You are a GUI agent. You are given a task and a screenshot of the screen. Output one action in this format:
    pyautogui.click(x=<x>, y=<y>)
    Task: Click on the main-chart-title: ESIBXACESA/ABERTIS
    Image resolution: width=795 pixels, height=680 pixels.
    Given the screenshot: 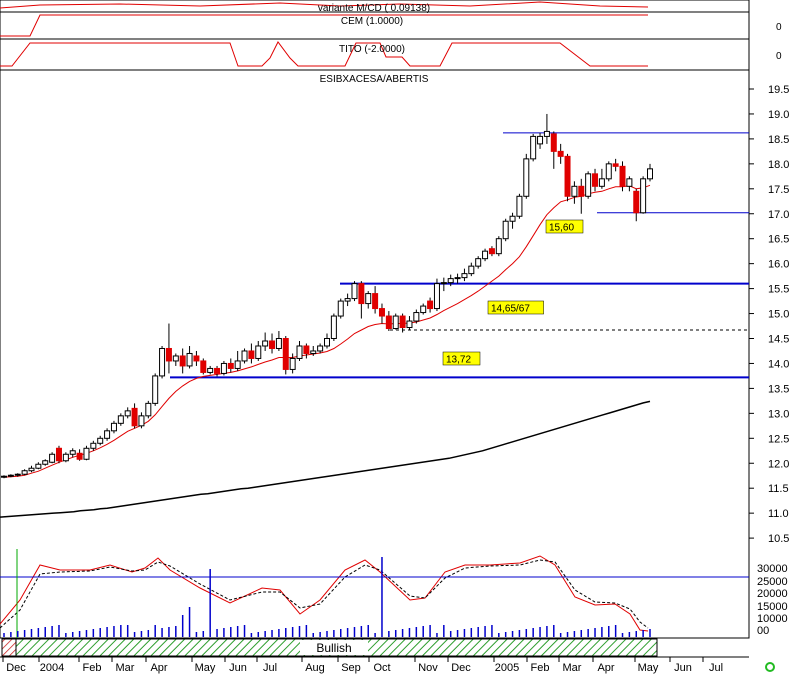 What is the action you would take?
    pyautogui.click(x=374, y=79)
    